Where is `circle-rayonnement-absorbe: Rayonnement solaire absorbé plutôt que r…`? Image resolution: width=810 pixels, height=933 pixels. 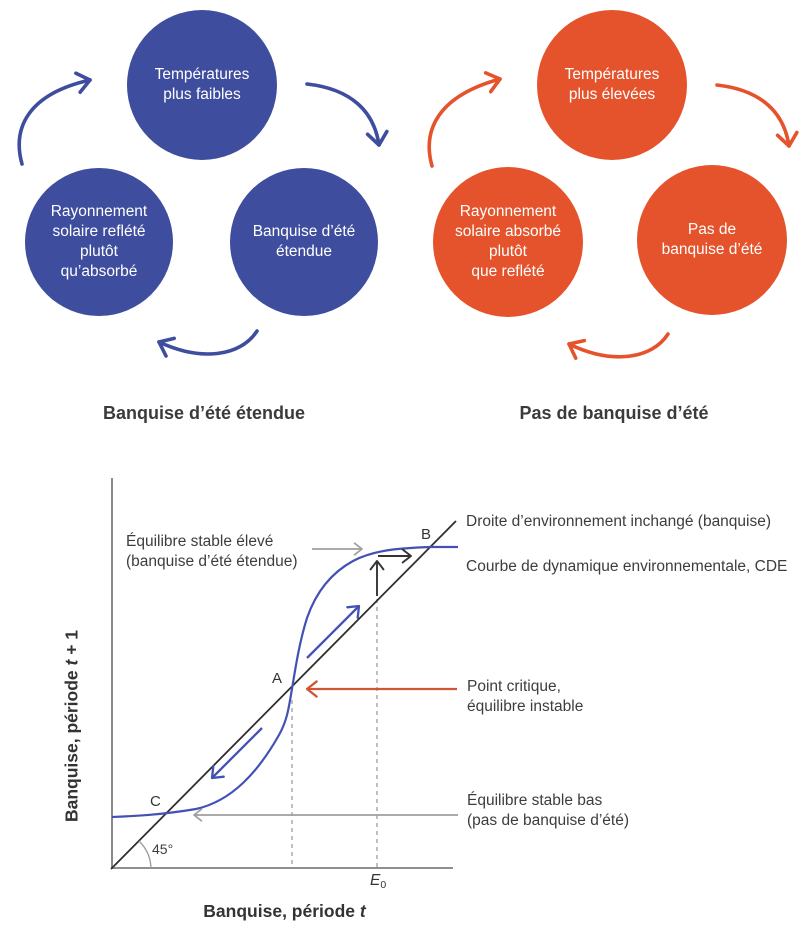
circle-rayonnement-absorbe: Rayonnement solaire absorbé plutôt que r… is located at coordinates (508, 242).